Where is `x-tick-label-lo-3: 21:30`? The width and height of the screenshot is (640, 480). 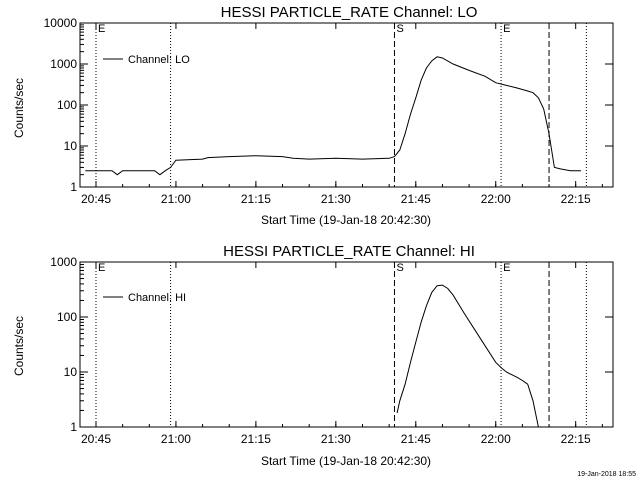 x-tick-label-lo-3: 21:30 is located at coordinates (336, 199).